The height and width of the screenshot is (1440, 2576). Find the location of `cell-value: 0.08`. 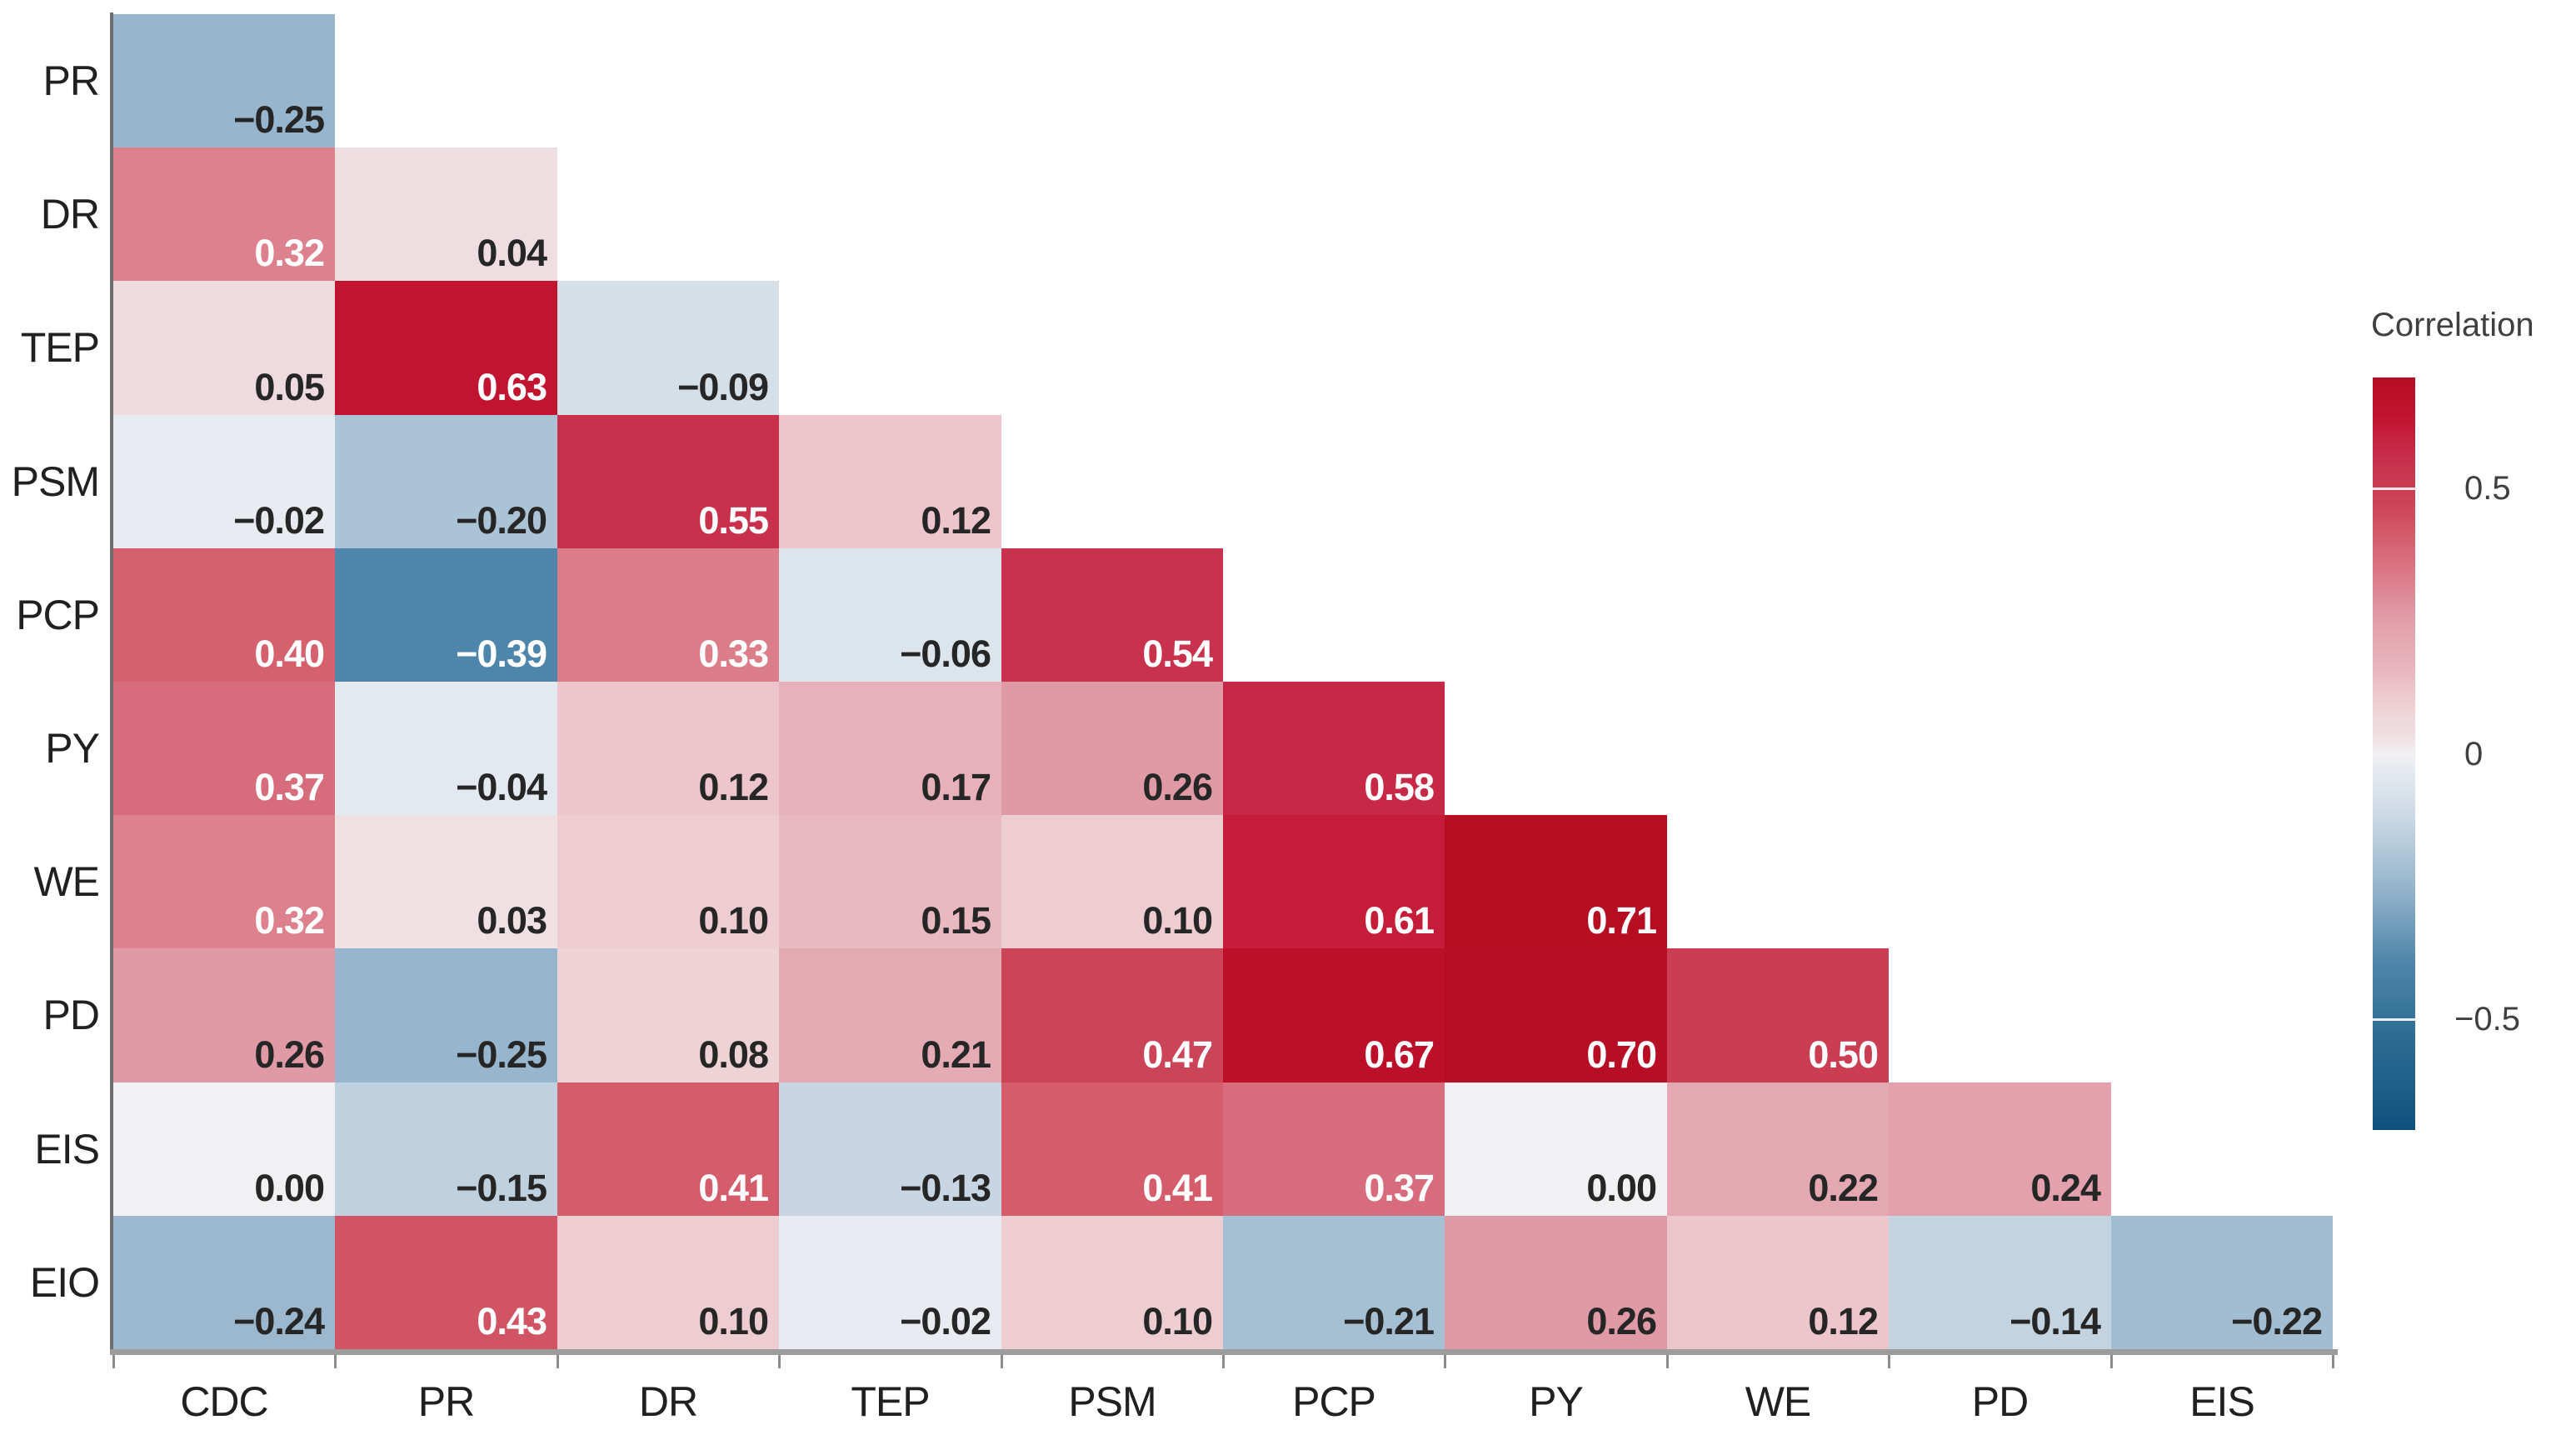

cell-value: 0.08 is located at coordinates (733, 1054).